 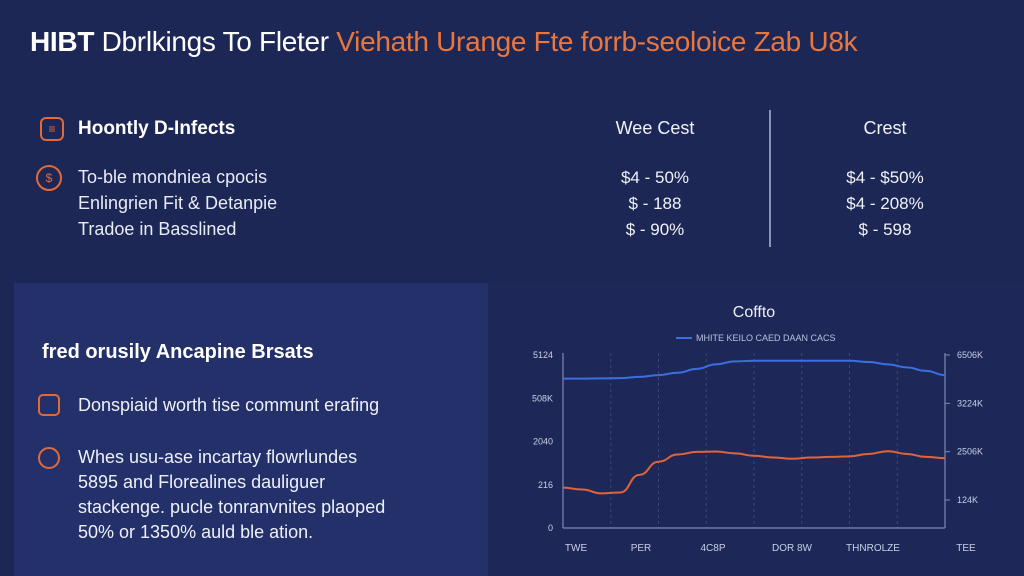 I want to click on document-icon: ≡, so click(x=52, y=129).